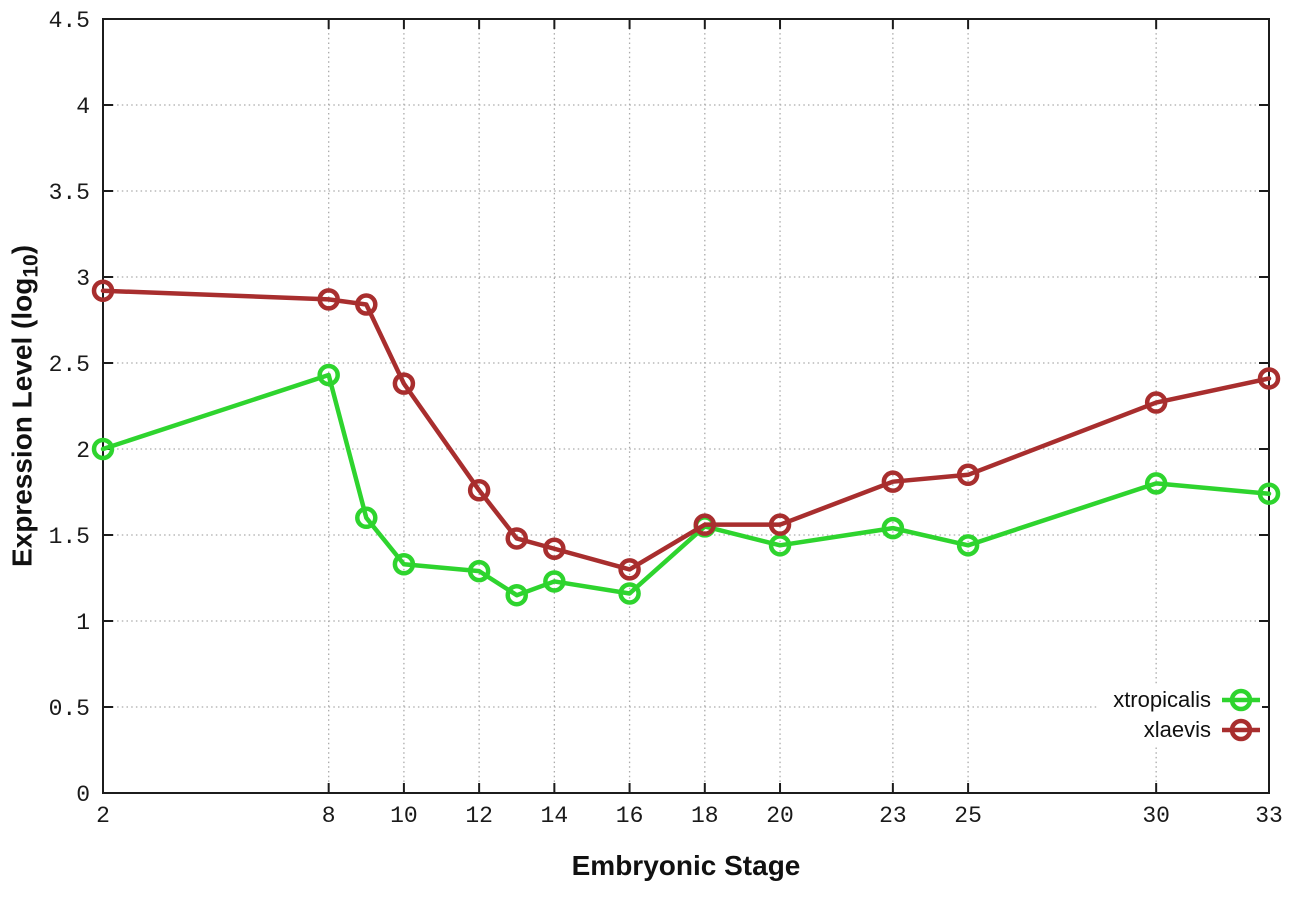  What do you see at coordinates (968, 816) in the screenshot?
I see `x-tick-label-25: 25` at bounding box center [968, 816].